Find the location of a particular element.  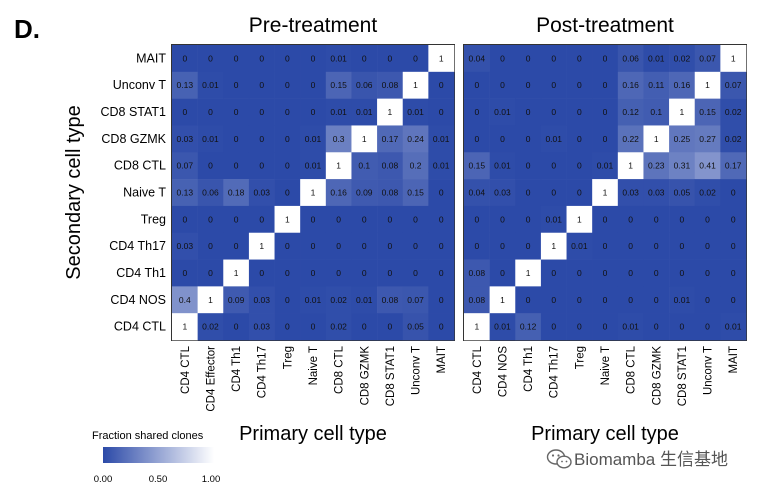

cell-value-label: 0.13 is located at coordinates (185, 193).